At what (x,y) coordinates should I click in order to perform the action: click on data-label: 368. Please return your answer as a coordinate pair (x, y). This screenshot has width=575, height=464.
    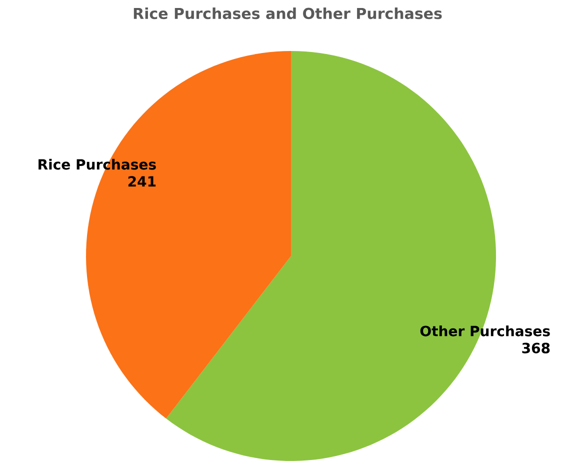
    Looking at the image, I should click on (536, 348).